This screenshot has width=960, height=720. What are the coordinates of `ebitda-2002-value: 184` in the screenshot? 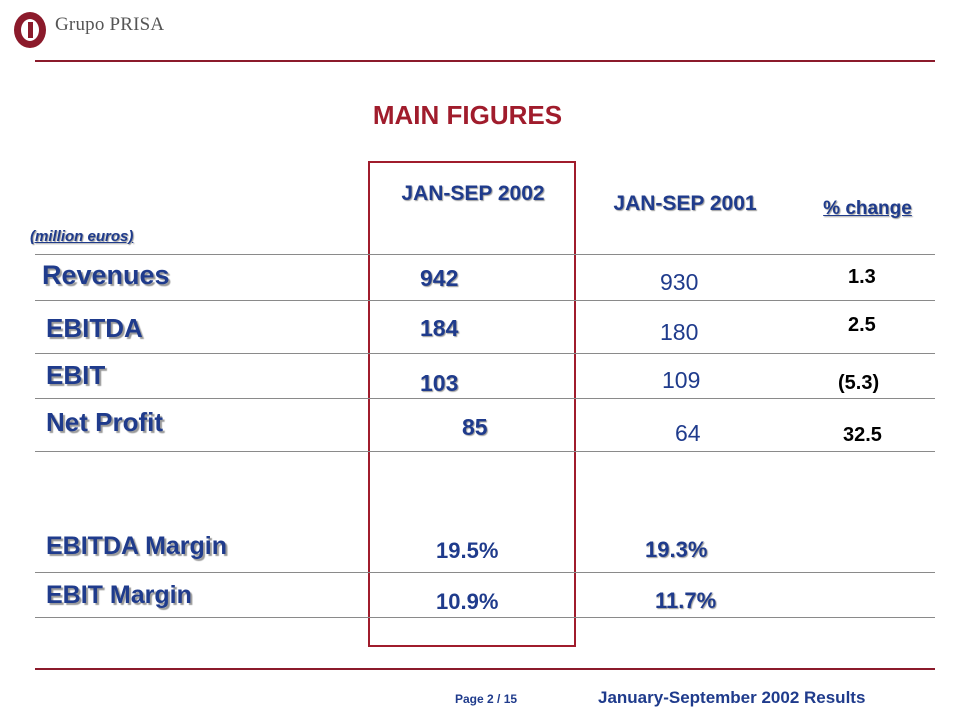 It's located at (439, 328).